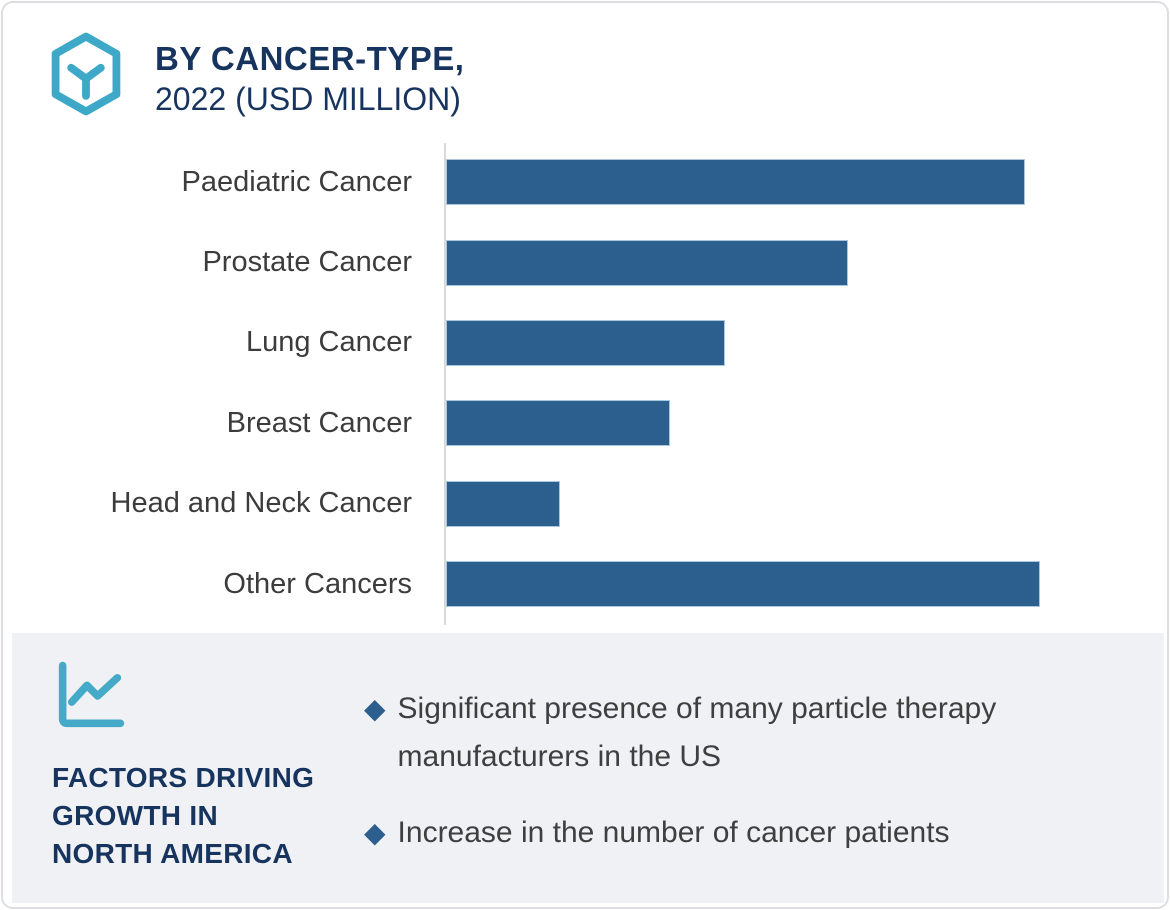 This screenshot has height=910, width=1170. I want to click on bar-category-label: Paediatric Cancer, so click(297, 181).